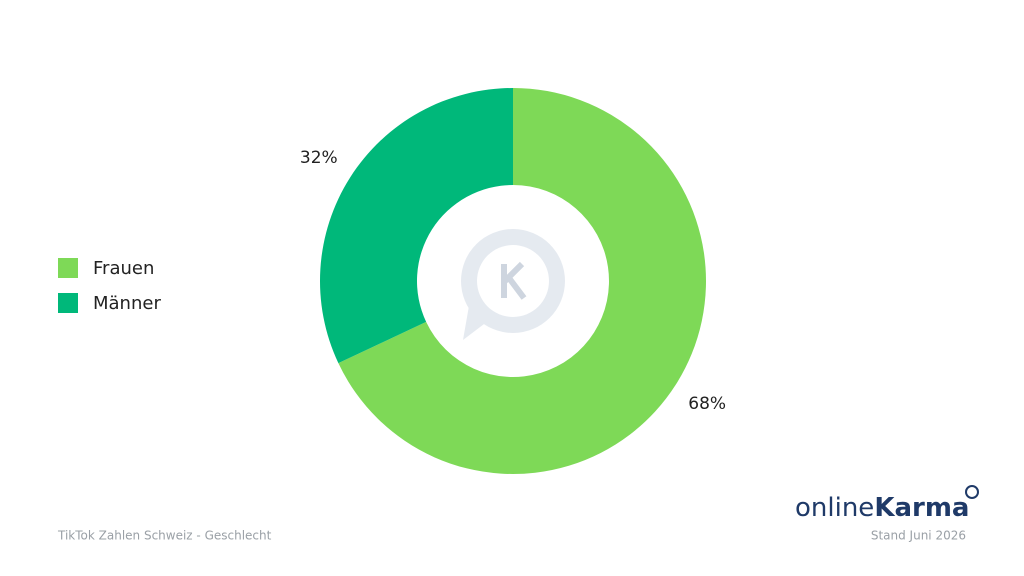  Describe the element at coordinates (918, 536) in the screenshot. I see `footer-right: Stand Juni 2026` at that location.